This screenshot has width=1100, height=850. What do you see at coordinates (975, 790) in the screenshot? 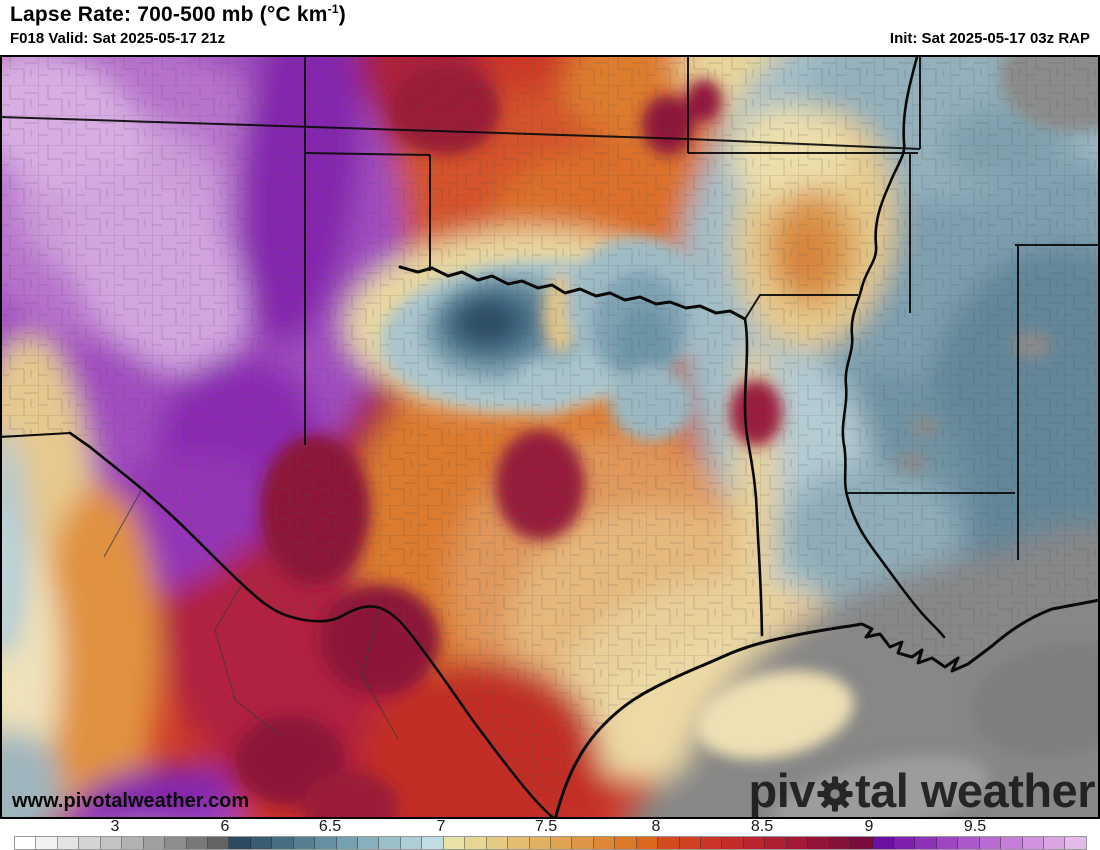
I see `logo-text-right: tal weather` at bounding box center [975, 790].